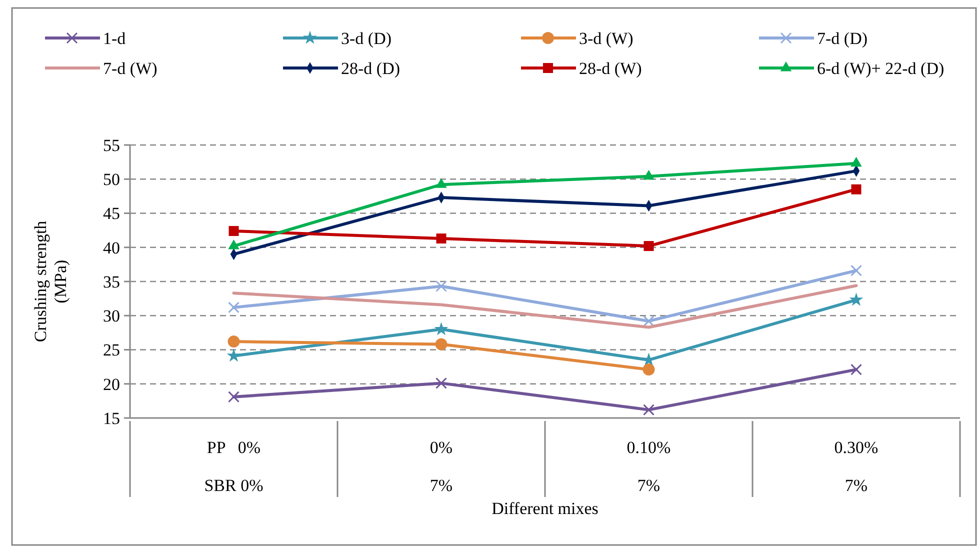  I want to click on y-tick-label: 55, so click(111, 145).